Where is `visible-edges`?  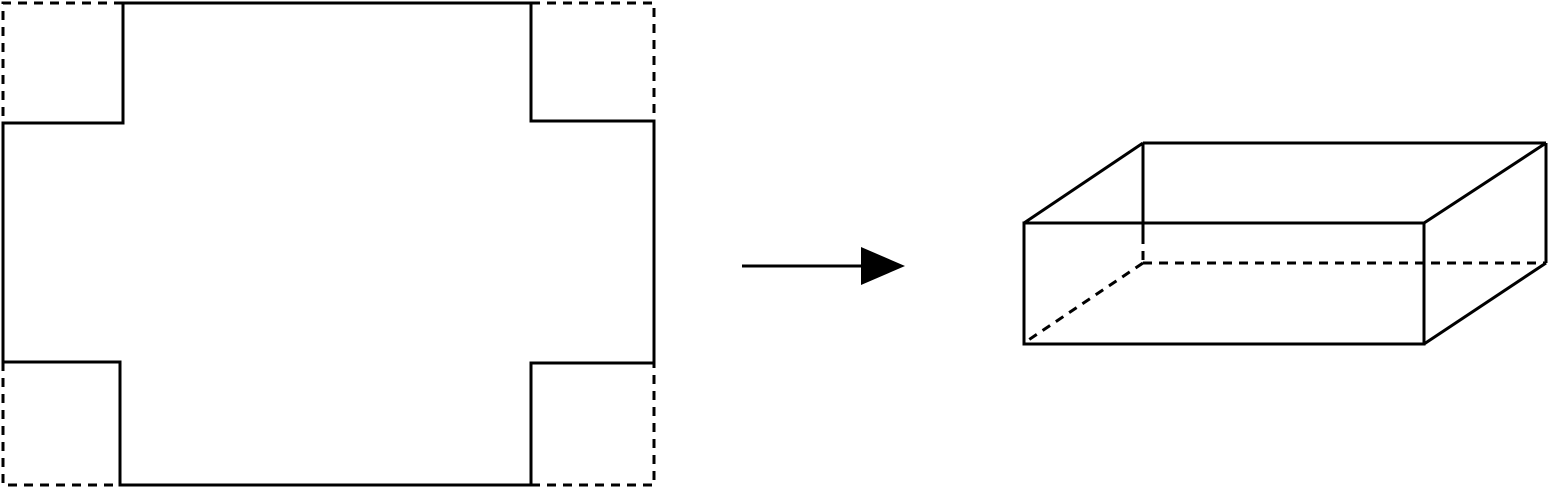 visible-edges is located at coordinates (1285, 243).